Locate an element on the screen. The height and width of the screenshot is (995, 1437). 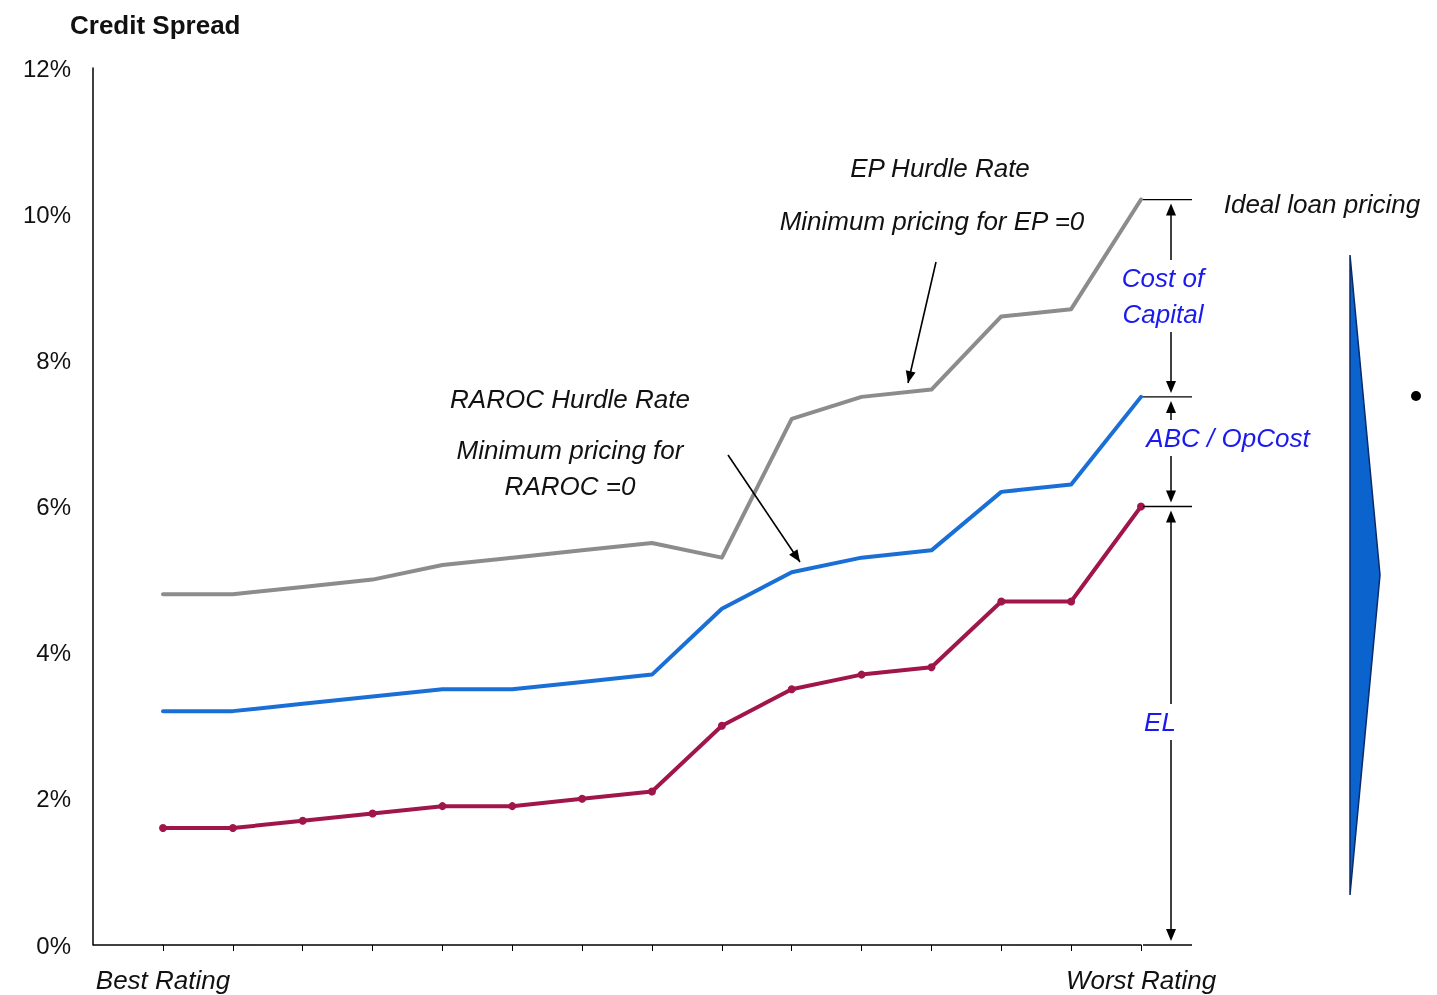
annotation: EP Hurdle Rate is located at coordinates (940, 168).